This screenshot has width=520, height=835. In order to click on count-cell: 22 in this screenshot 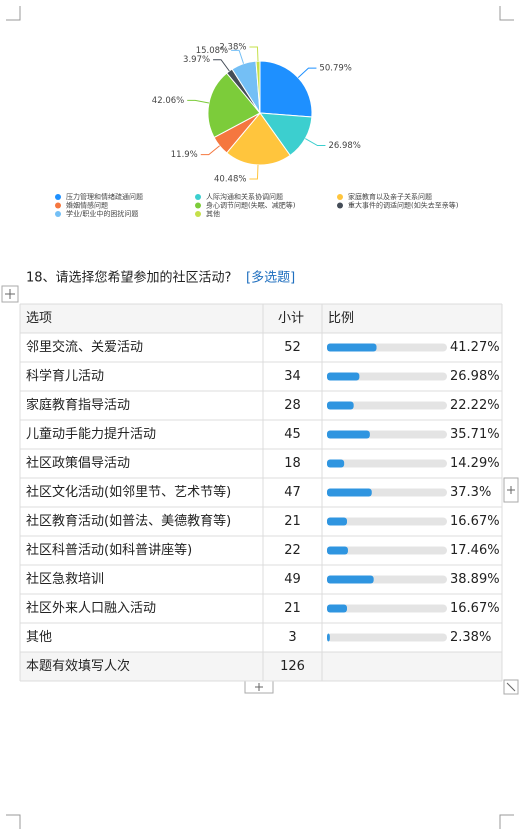, I will do `click(292, 550)`.